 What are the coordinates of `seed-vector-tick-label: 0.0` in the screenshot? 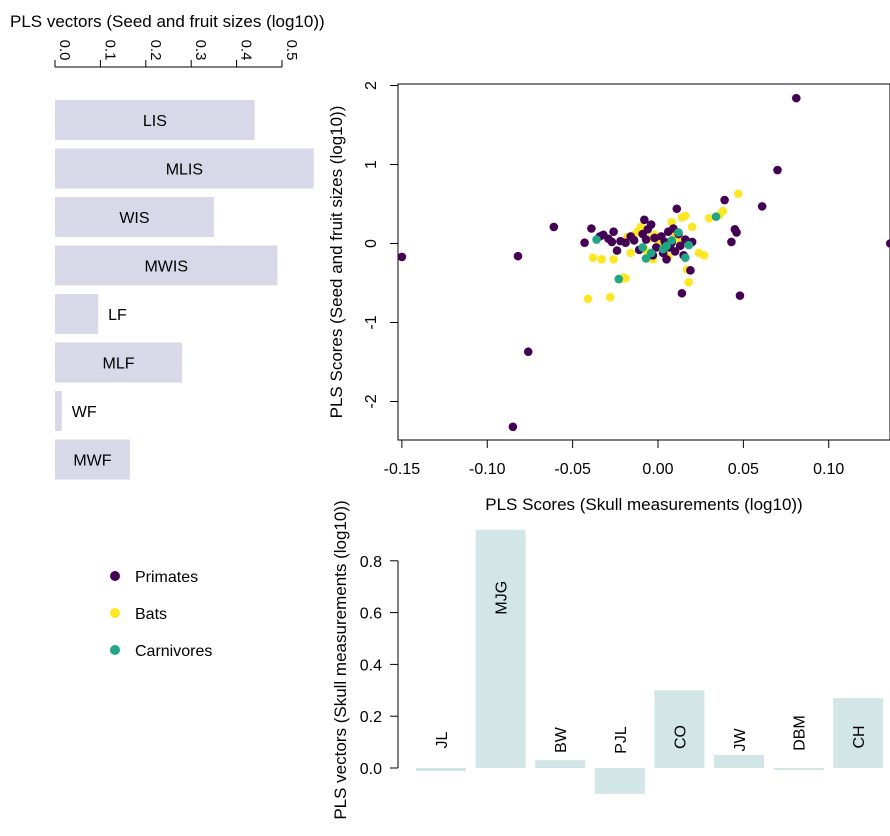 It's located at (64, 50).